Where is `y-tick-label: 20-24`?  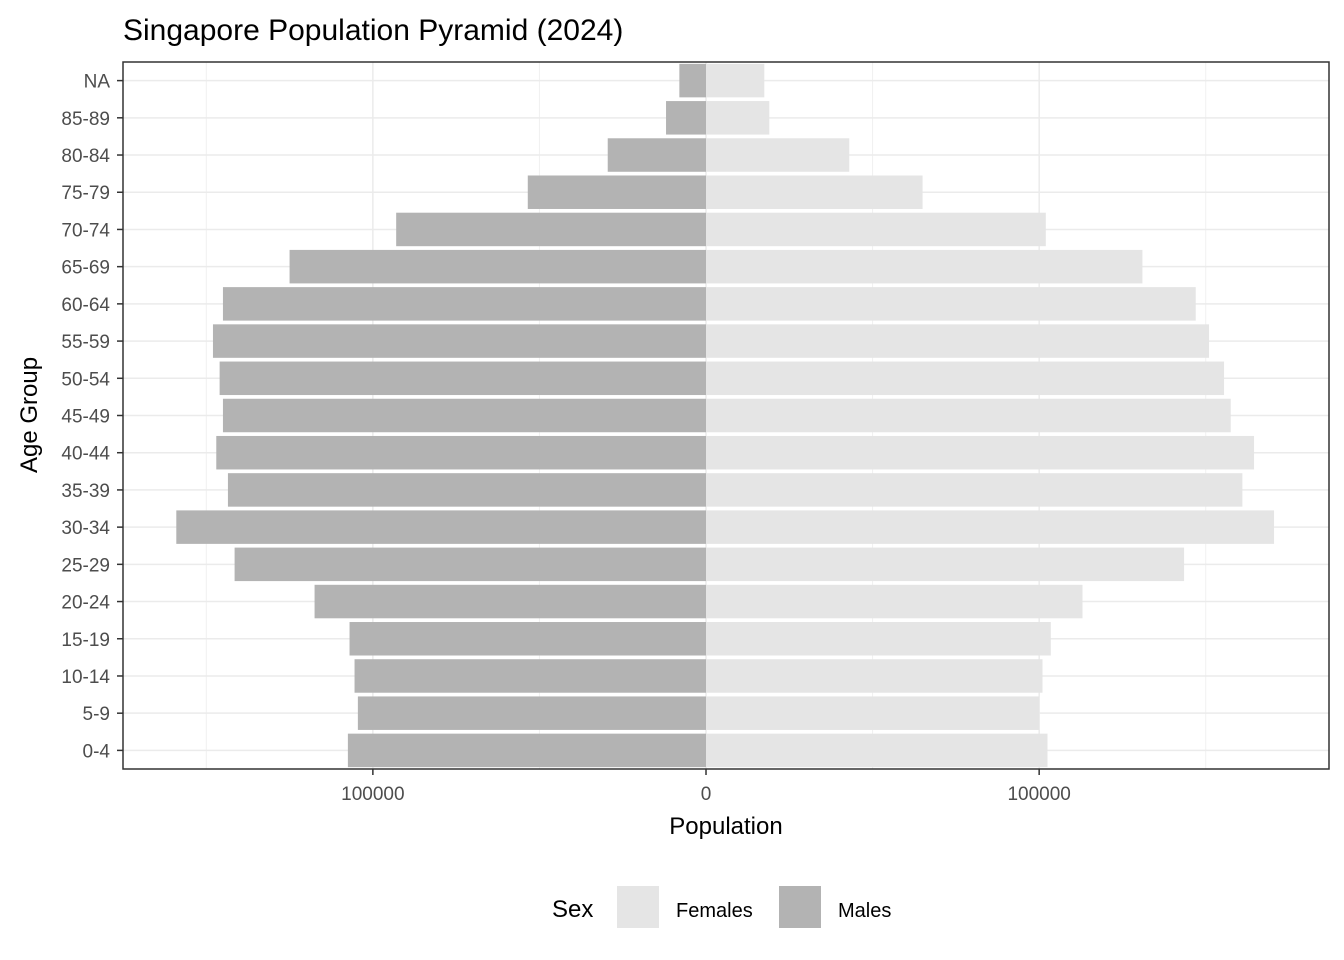
y-tick-label: 20-24 is located at coordinates (85, 603).